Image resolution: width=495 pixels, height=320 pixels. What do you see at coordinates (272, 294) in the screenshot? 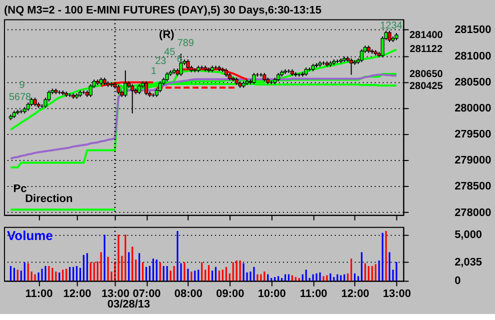
I see `x-tick-label: 10:00` at bounding box center [272, 294].